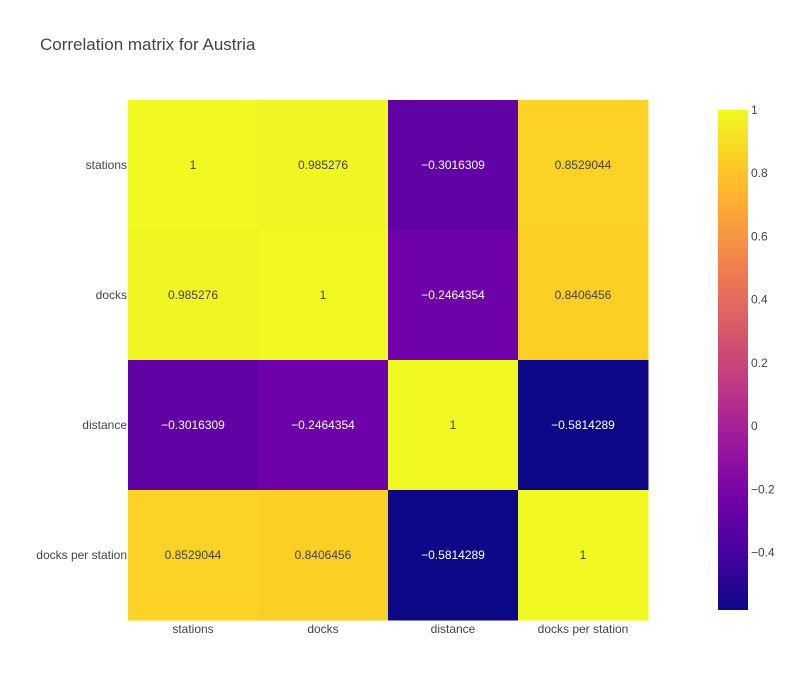 The image size is (800, 700). What do you see at coordinates (400, 629) in the screenshot?
I see `x-axis: stations docks distance docks per station` at bounding box center [400, 629].